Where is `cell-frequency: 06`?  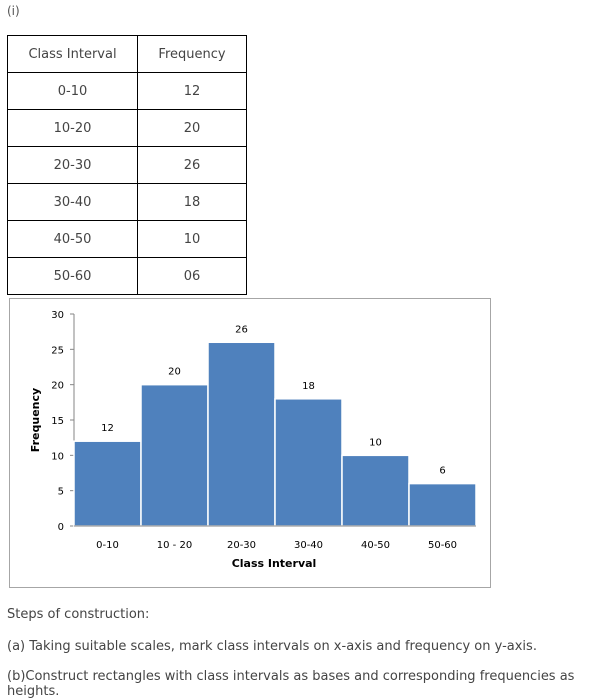 cell-frequency: 06 is located at coordinates (192, 276).